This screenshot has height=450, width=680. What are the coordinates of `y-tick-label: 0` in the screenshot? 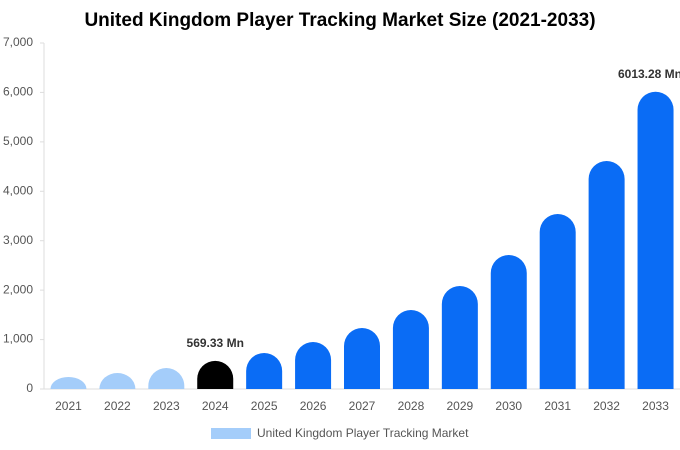 It's located at (29, 388).